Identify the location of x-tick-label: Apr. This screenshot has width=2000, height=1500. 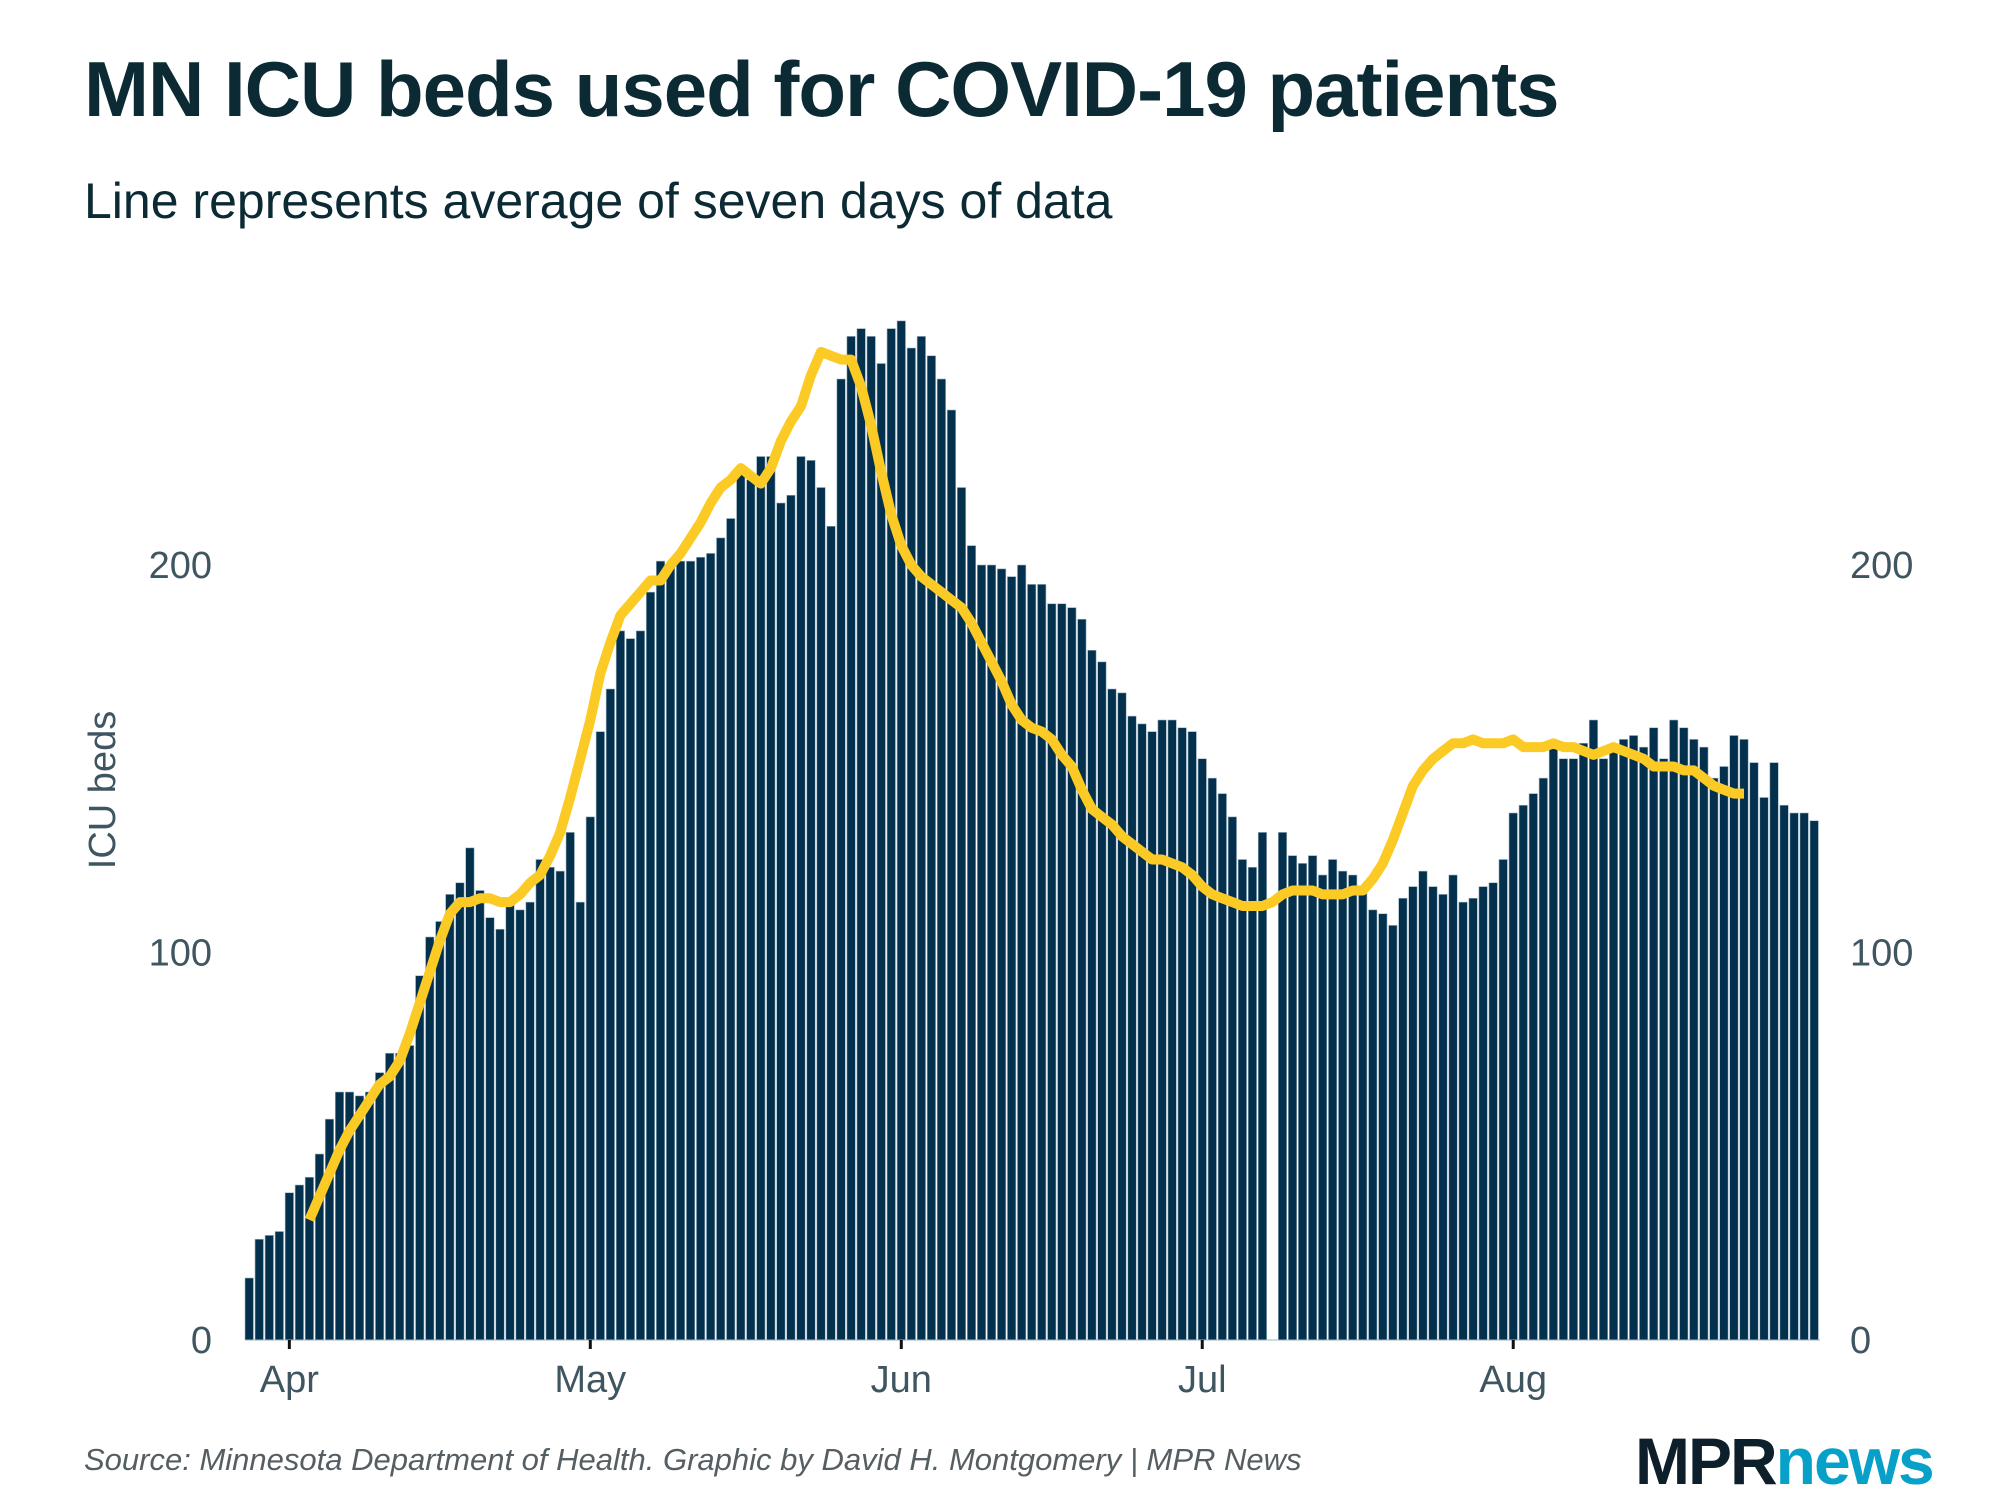
(289, 1380).